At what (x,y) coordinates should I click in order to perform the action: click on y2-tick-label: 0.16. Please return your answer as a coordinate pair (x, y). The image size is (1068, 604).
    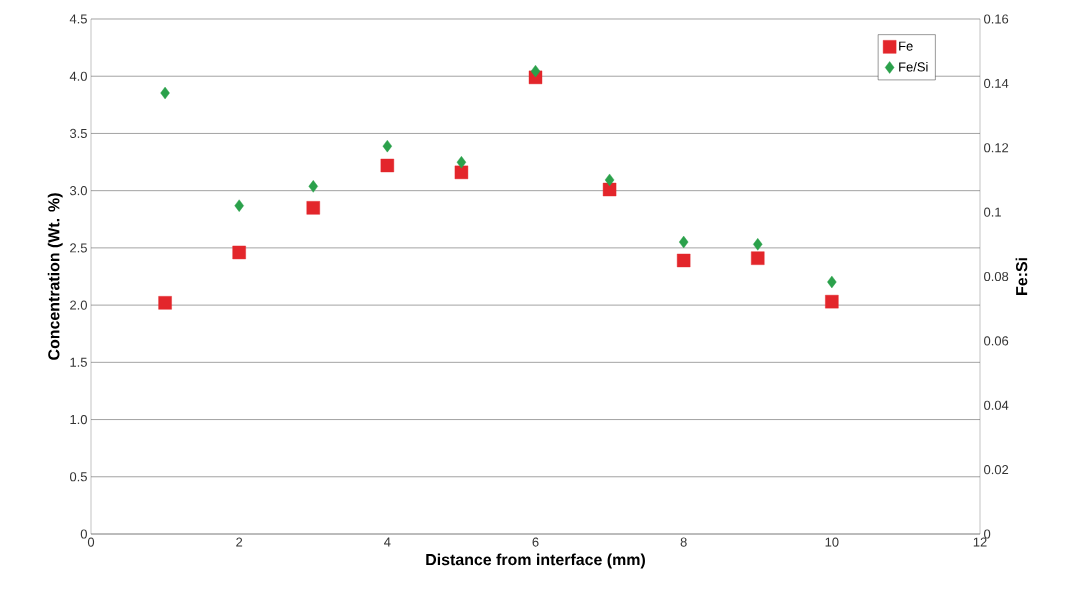
    Looking at the image, I should click on (996, 19).